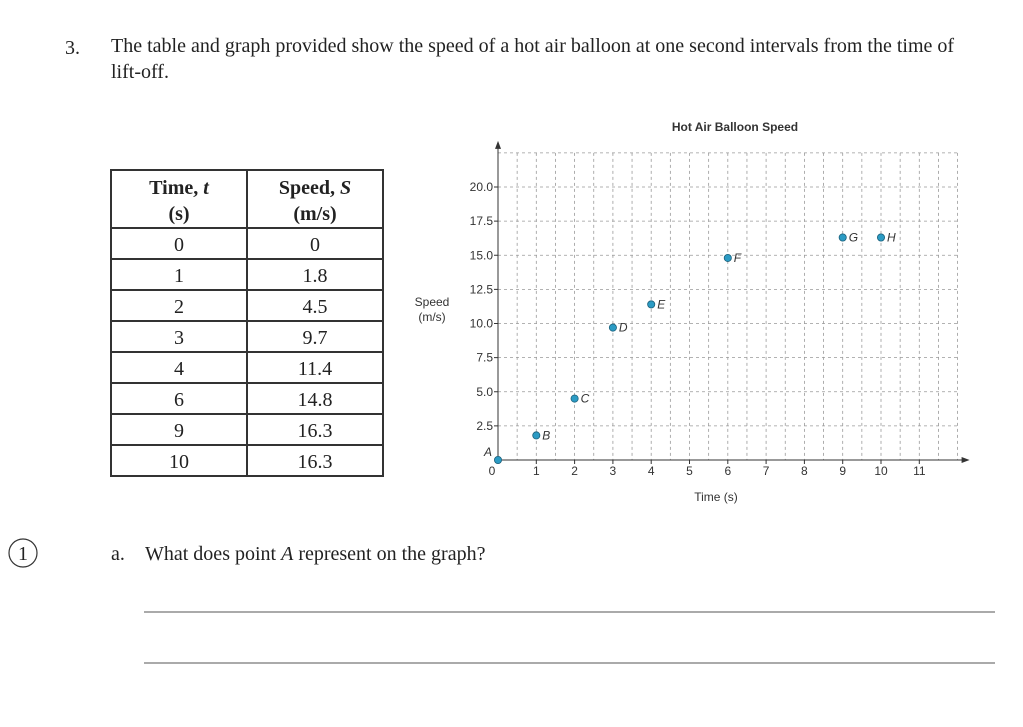 This screenshot has height=727, width=1023. I want to click on var: A, so click(286, 554).